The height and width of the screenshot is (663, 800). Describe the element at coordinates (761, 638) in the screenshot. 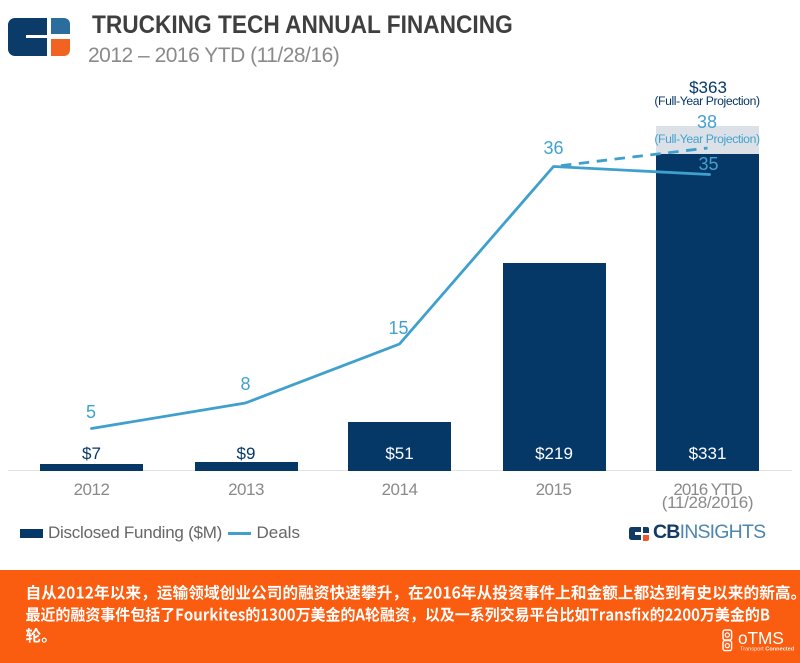

I see `svg-text: oTMS` at that location.